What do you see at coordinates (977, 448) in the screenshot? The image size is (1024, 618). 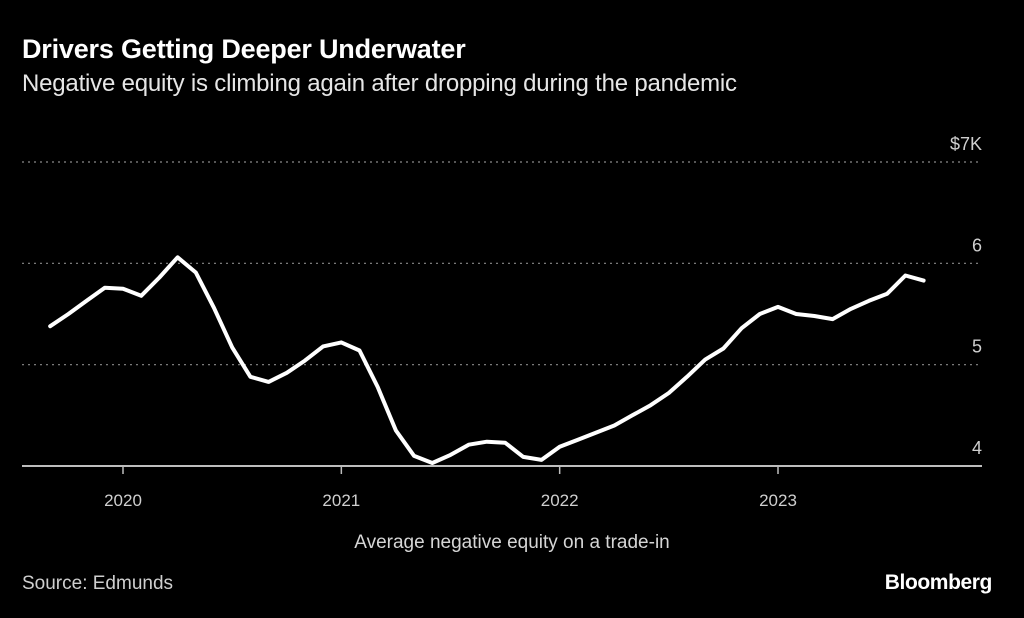 I see `y-tick-label-4: 4` at bounding box center [977, 448].